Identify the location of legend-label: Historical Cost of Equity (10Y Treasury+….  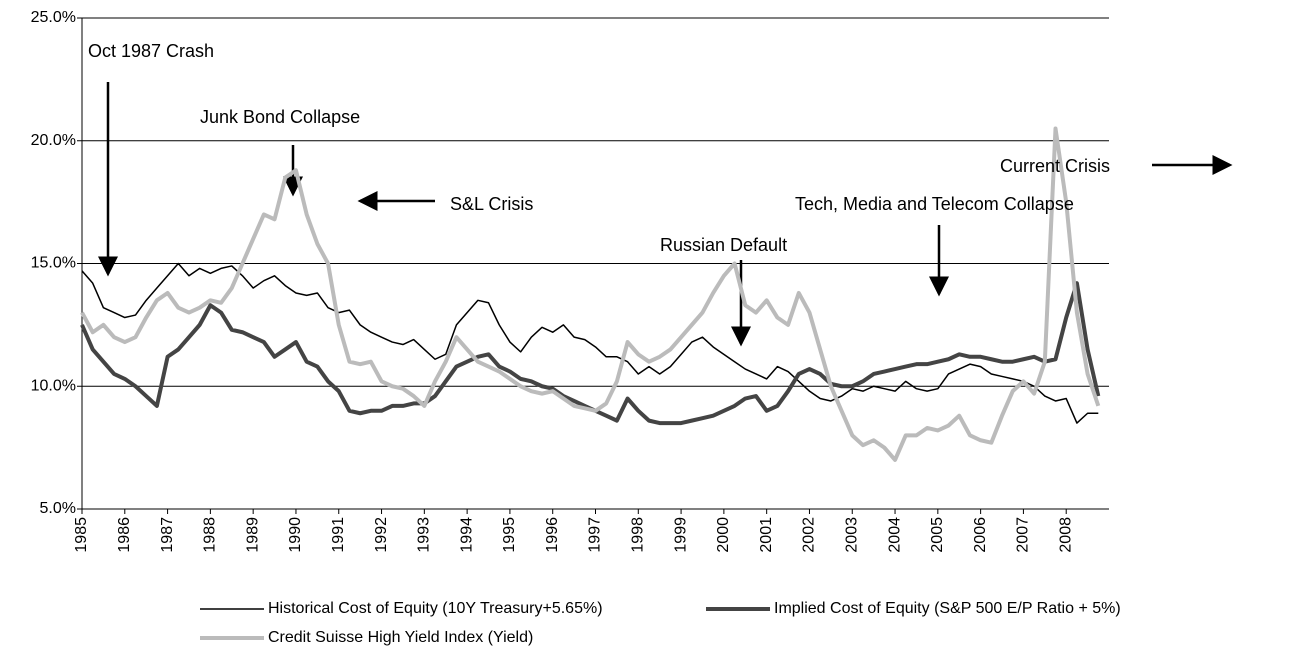
(435, 608).